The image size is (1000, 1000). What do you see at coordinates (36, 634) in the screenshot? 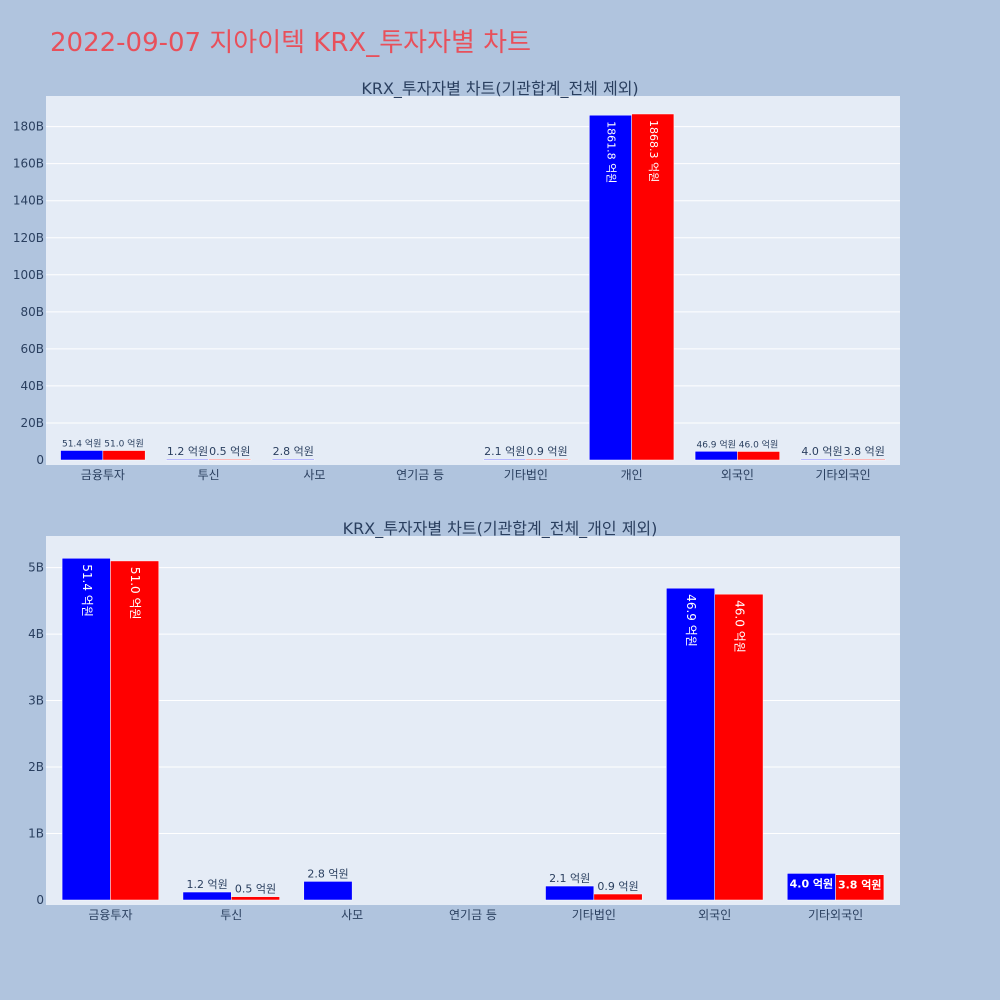
I see `y-tick-label: 4B` at bounding box center [36, 634].